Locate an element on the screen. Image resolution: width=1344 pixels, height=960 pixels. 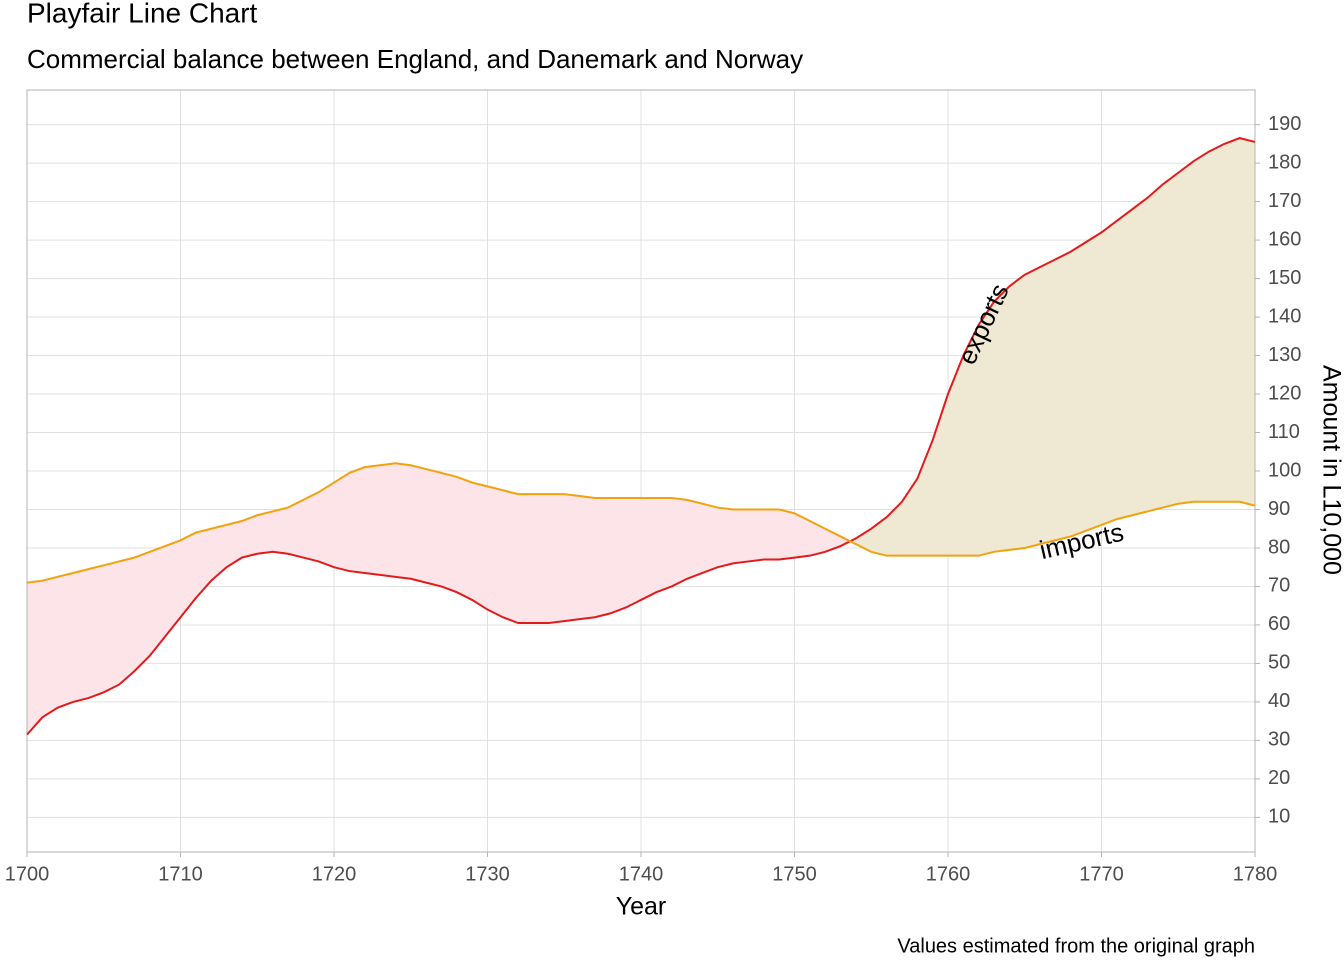
y-tick-label: 140 is located at coordinates (1284, 316).